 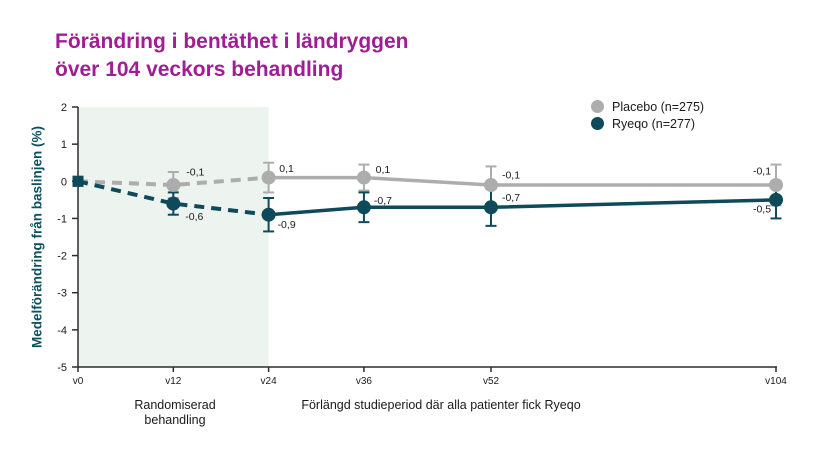 I want to click on y-tick-label: -5, so click(x=62, y=368).